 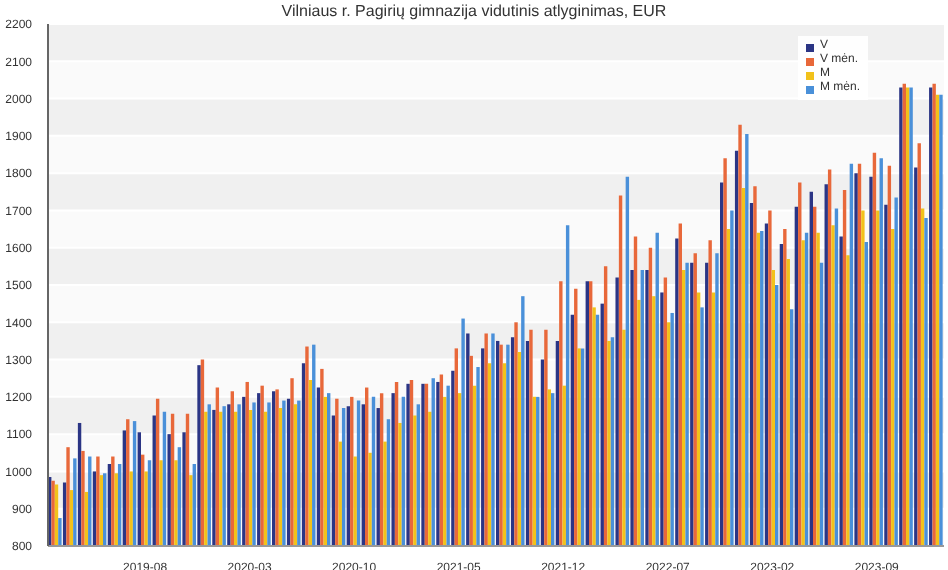 What do you see at coordinates (474, 11) in the screenshot?
I see `chart-title: Vilniaus r. Pagirių gimnazija vidutinis atlyginimas, EUR` at bounding box center [474, 11].